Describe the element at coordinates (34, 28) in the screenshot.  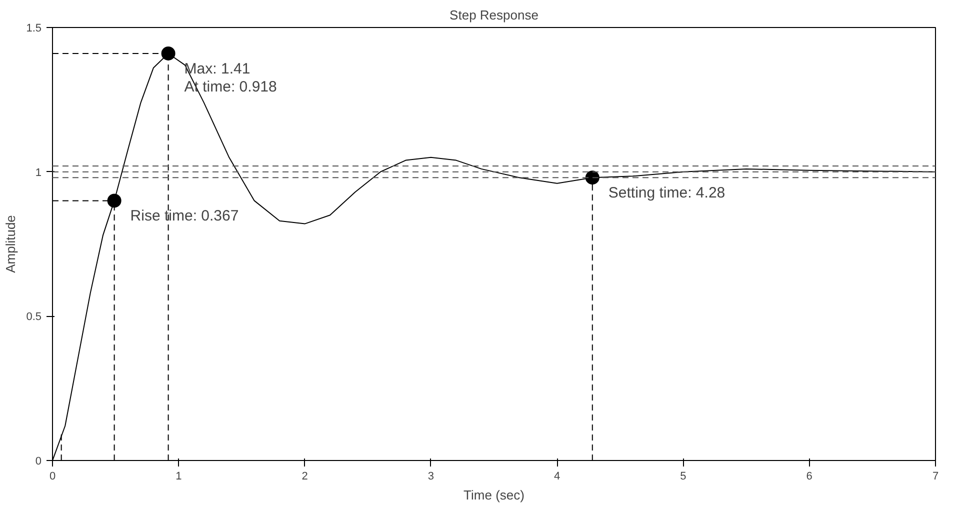
I see `y-tick-label: 1.5` at that location.